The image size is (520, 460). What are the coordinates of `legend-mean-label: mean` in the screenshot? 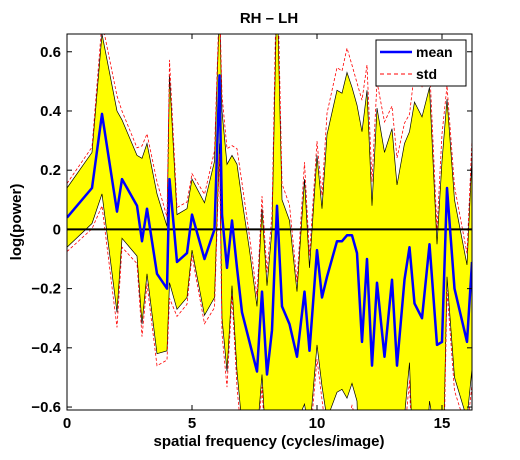 It's located at (434, 52).